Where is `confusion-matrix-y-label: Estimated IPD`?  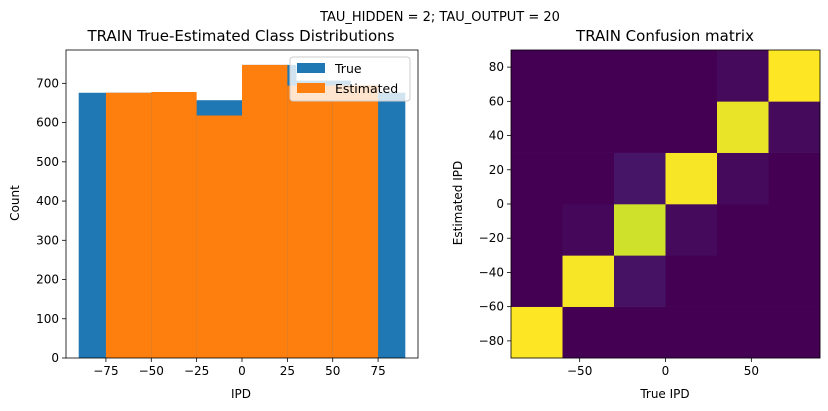
confusion-matrix-y-label: Estimated IPD is located at coordinates (458, 203).